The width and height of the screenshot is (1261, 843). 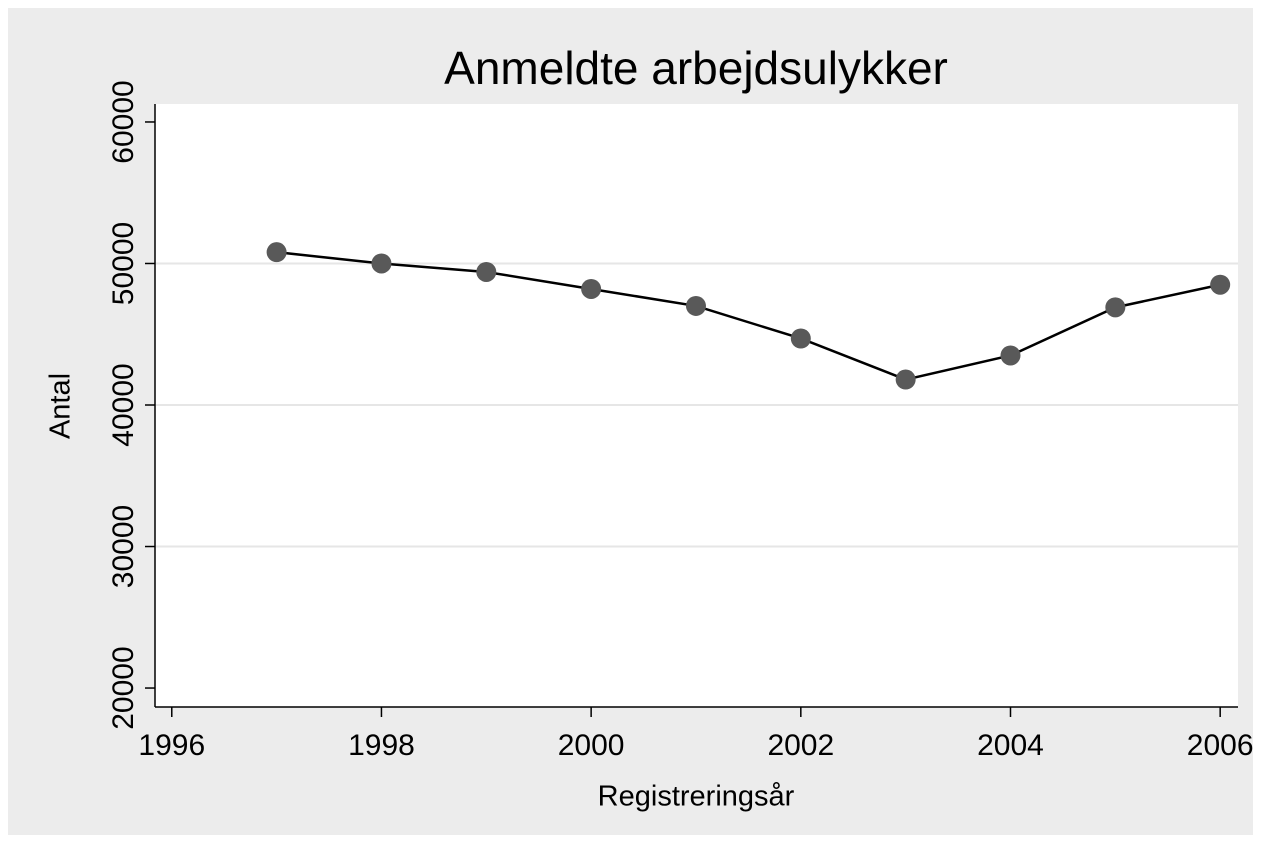 I want to click on x-tick-label: 2000, so click(x=591, y=745).